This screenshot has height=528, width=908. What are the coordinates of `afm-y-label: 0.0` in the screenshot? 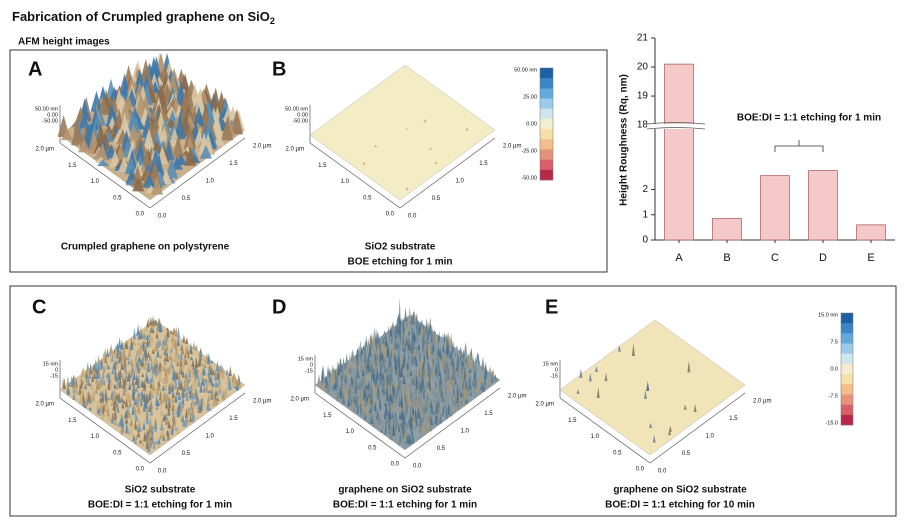 It's located at (395, 465).